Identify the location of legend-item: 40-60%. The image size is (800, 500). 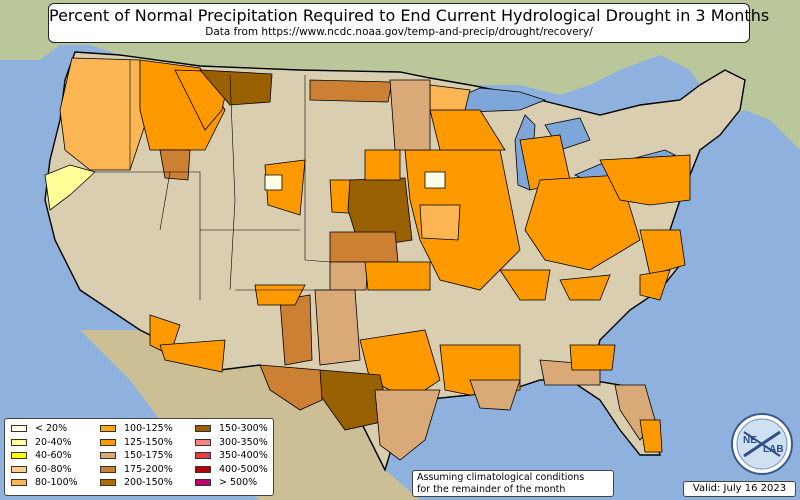
(44, 456).